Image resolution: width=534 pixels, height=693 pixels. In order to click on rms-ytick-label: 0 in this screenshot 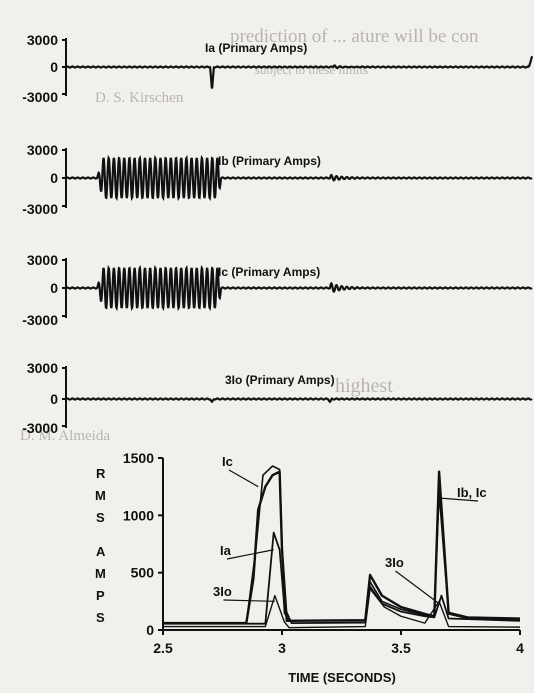, I will do `click(150, 630)`.